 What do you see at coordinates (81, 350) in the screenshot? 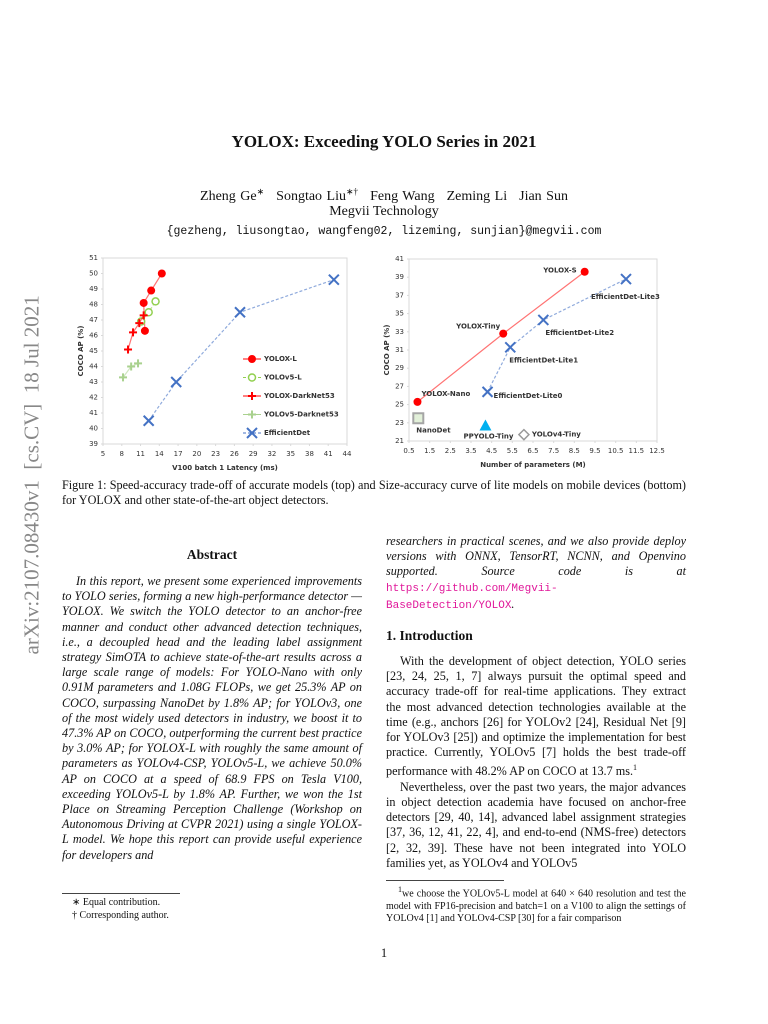
I see `y-axis-label: COCO AP (%)` at bounding box center [81, 350].